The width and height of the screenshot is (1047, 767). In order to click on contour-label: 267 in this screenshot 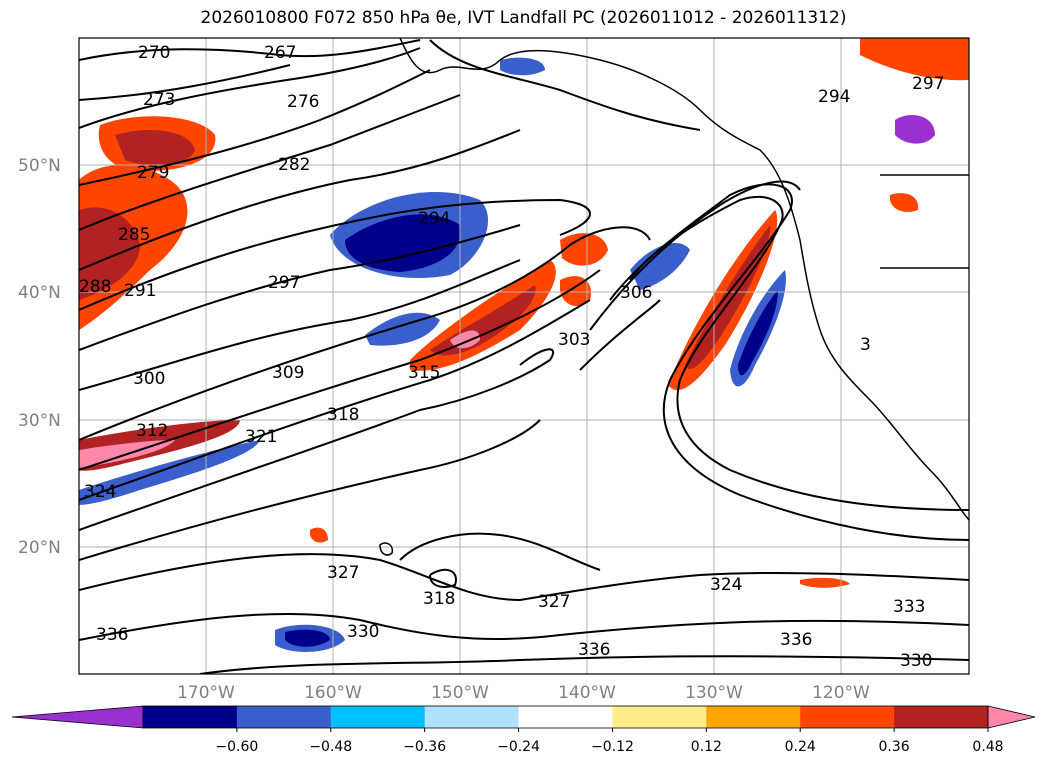, I will do `click(280, 53)`.